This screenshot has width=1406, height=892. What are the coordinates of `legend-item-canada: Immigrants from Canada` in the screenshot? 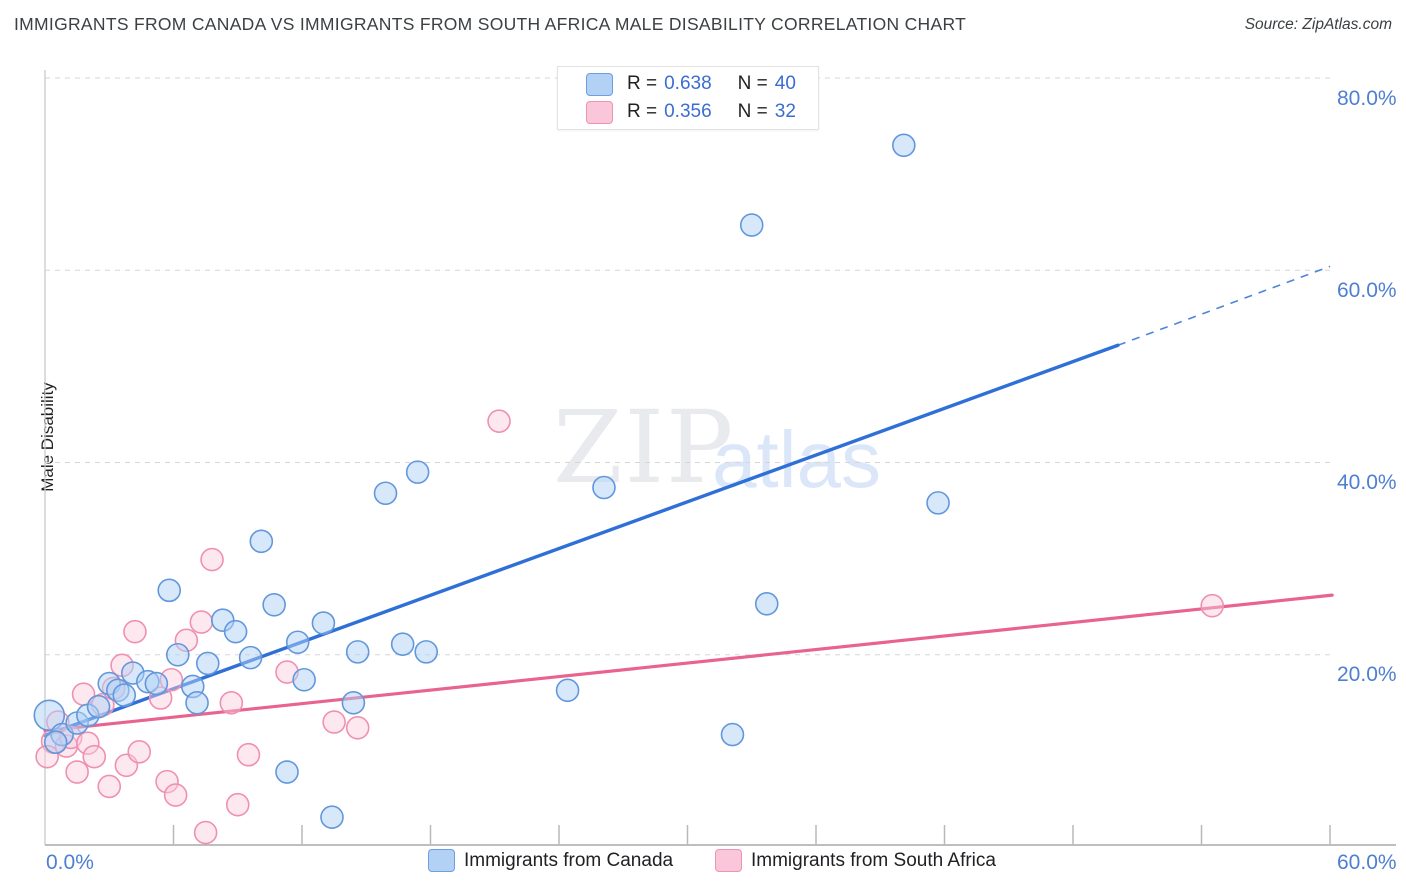 It's located at (550, 860).